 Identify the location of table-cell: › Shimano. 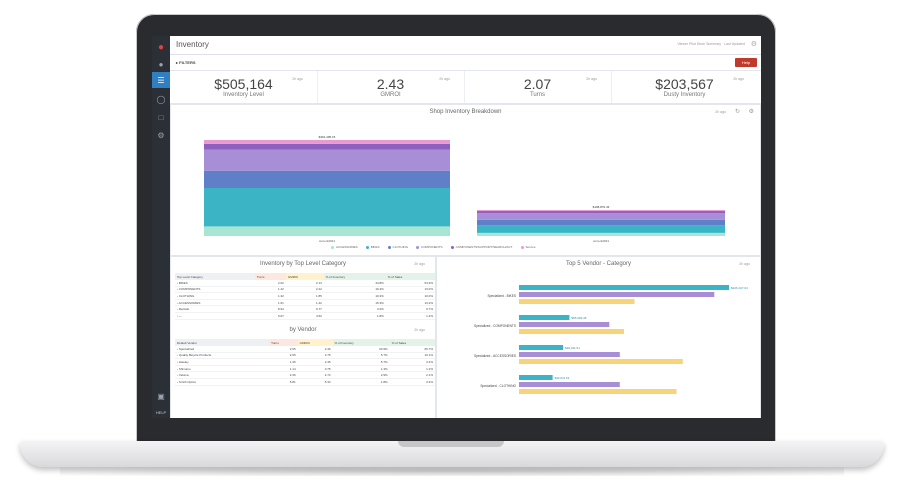
(222, 369).